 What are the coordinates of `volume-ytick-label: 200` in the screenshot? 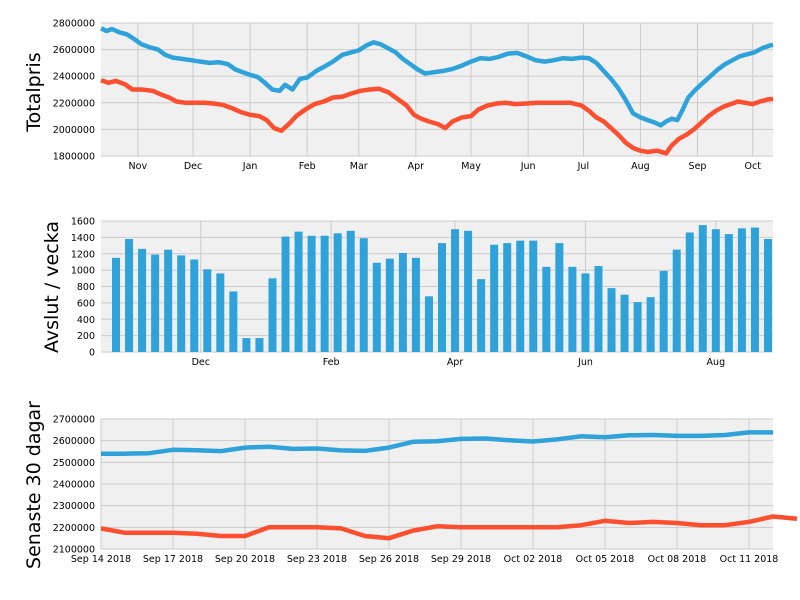 It's located at (86, 336).